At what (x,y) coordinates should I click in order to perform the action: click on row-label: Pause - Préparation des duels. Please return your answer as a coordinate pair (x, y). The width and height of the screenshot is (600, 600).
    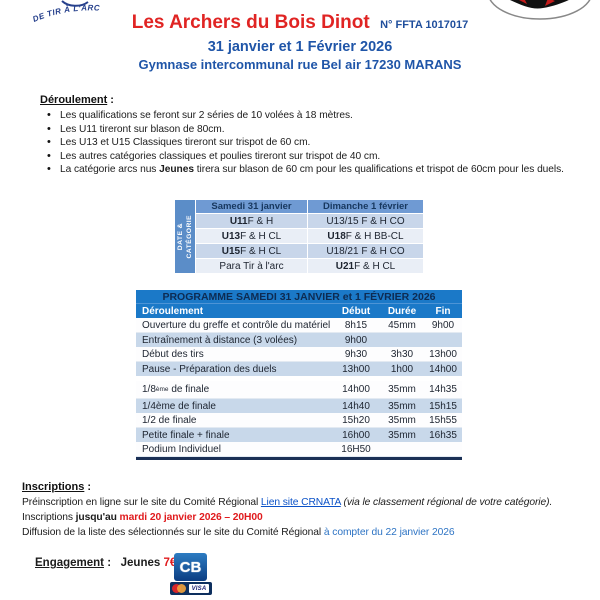
    Looking at the image, I should click on (234, 369).